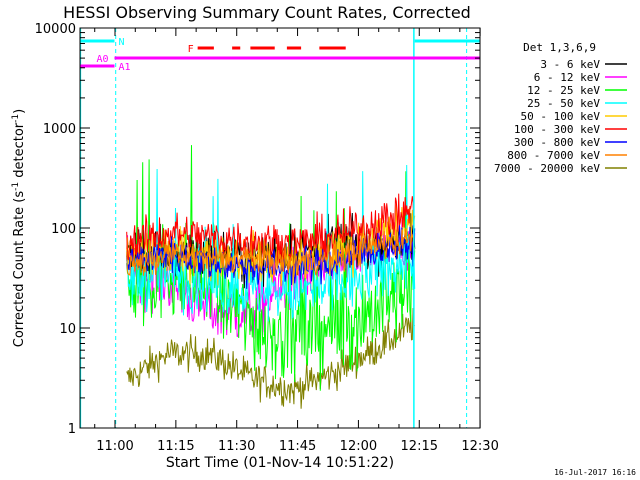  I want to click on legend-label-7: 800 - 7000 keV, so click(553, 155).